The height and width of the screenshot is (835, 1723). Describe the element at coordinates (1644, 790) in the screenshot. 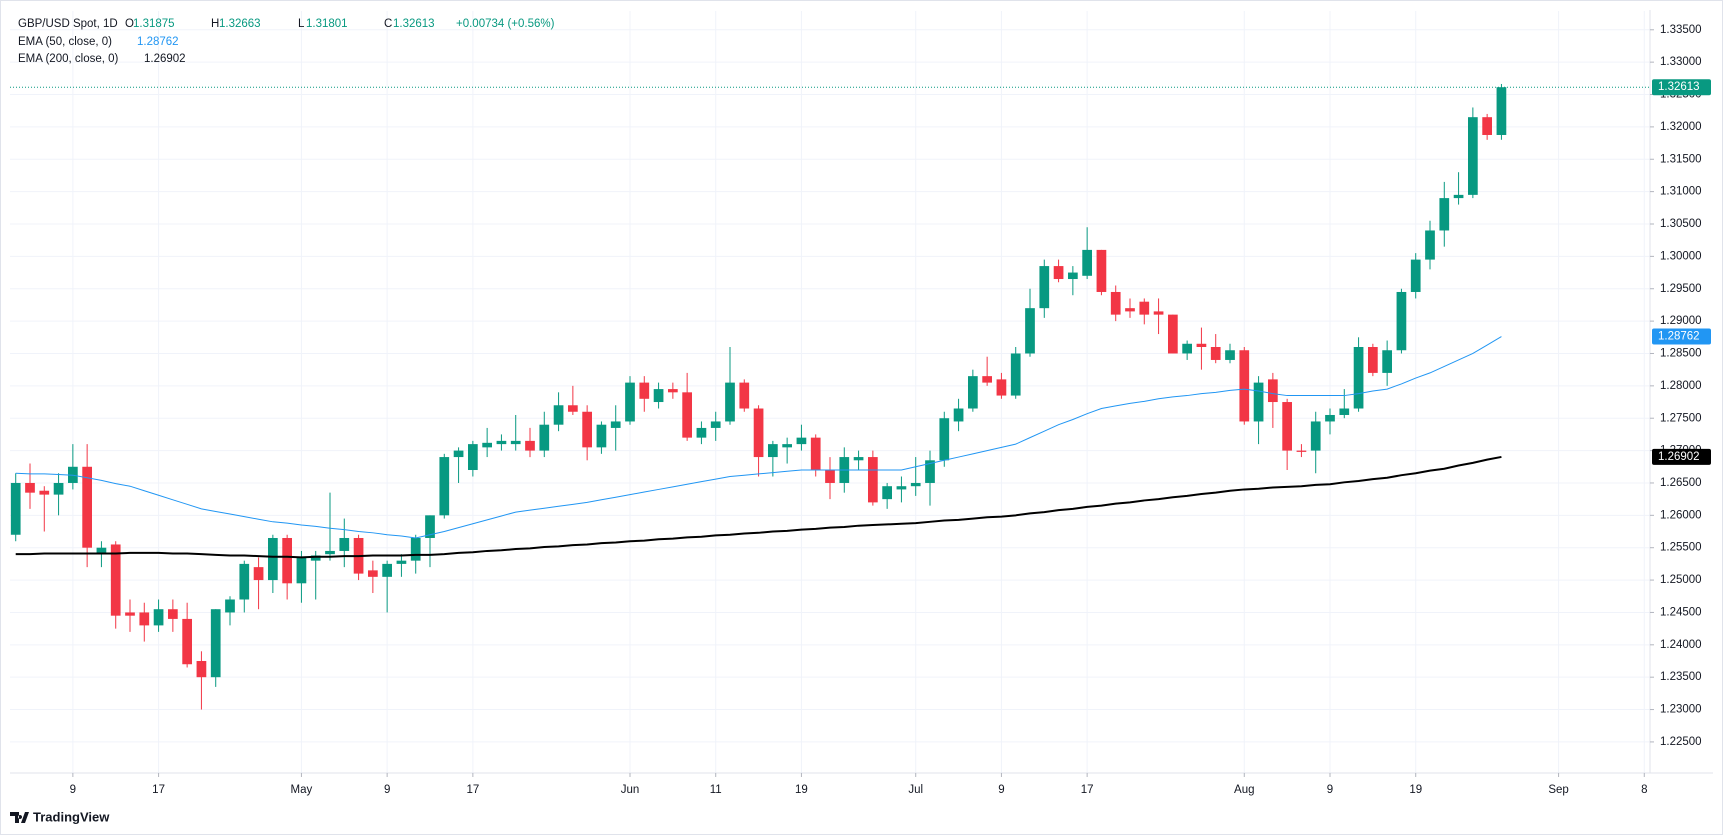

I see `x-tick-label: 8` at that location.